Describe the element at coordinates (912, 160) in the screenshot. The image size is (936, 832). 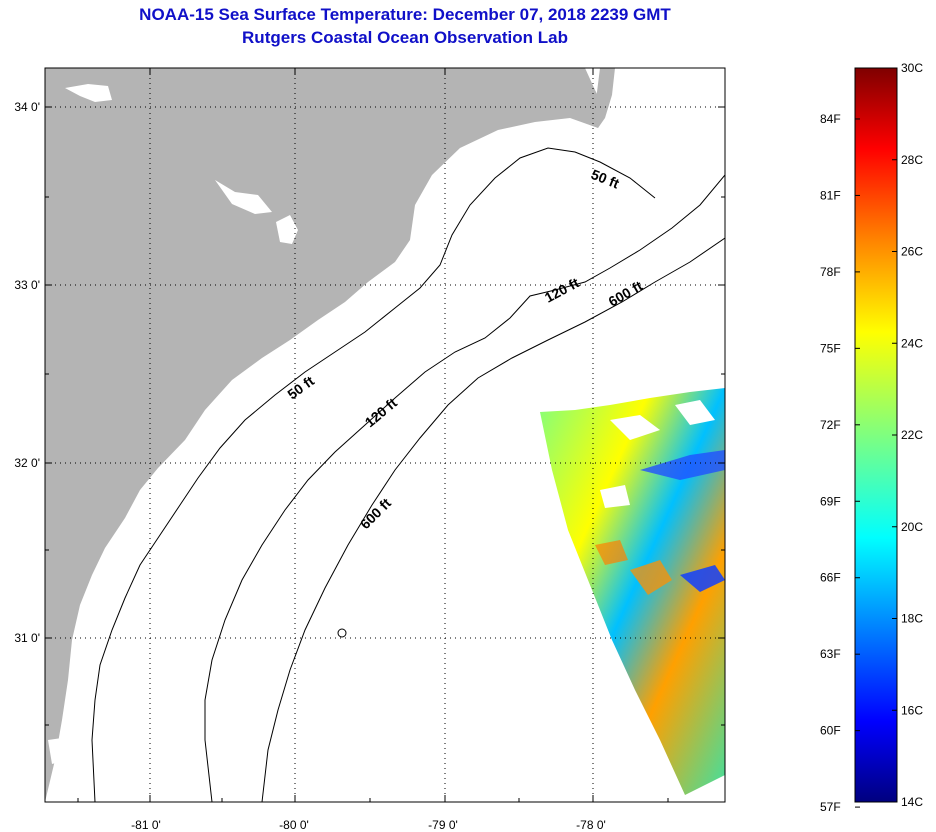
I see `colorbar-celsius-label: 28C` at that location.